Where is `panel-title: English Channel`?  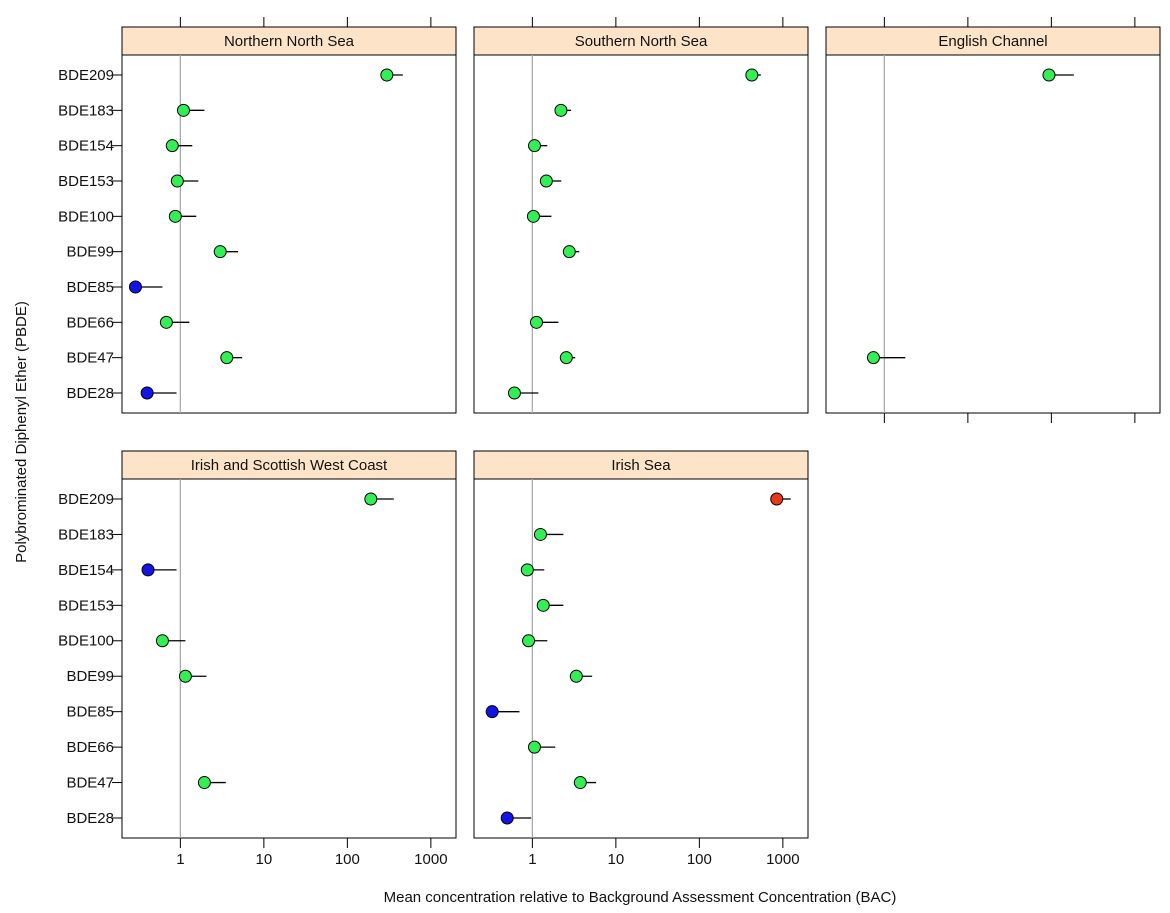
panel-title: English Channel is located at coordinates (992, 41).